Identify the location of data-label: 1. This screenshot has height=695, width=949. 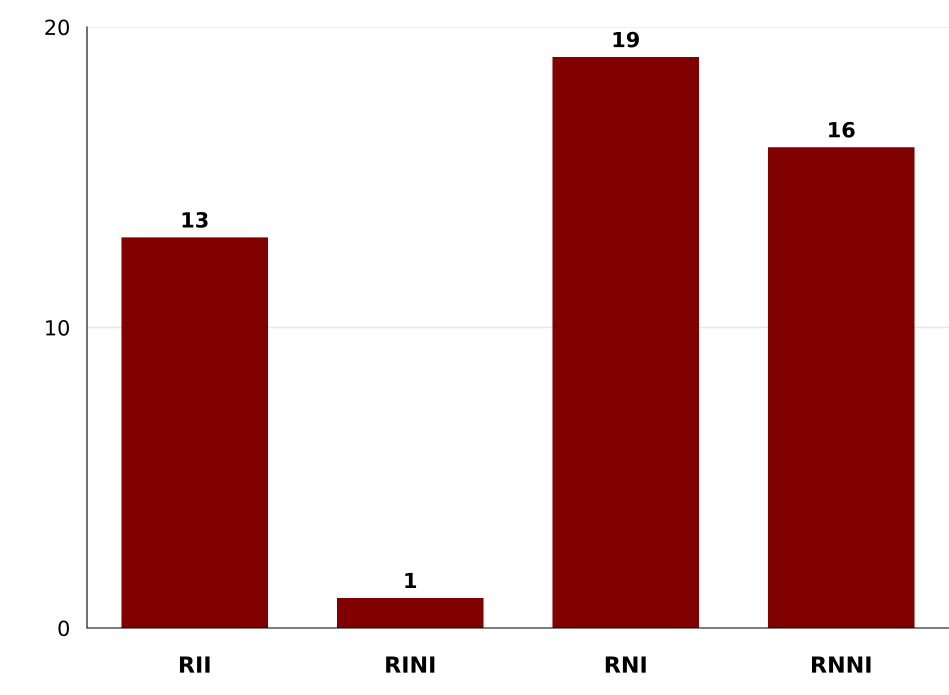
(410, 580).